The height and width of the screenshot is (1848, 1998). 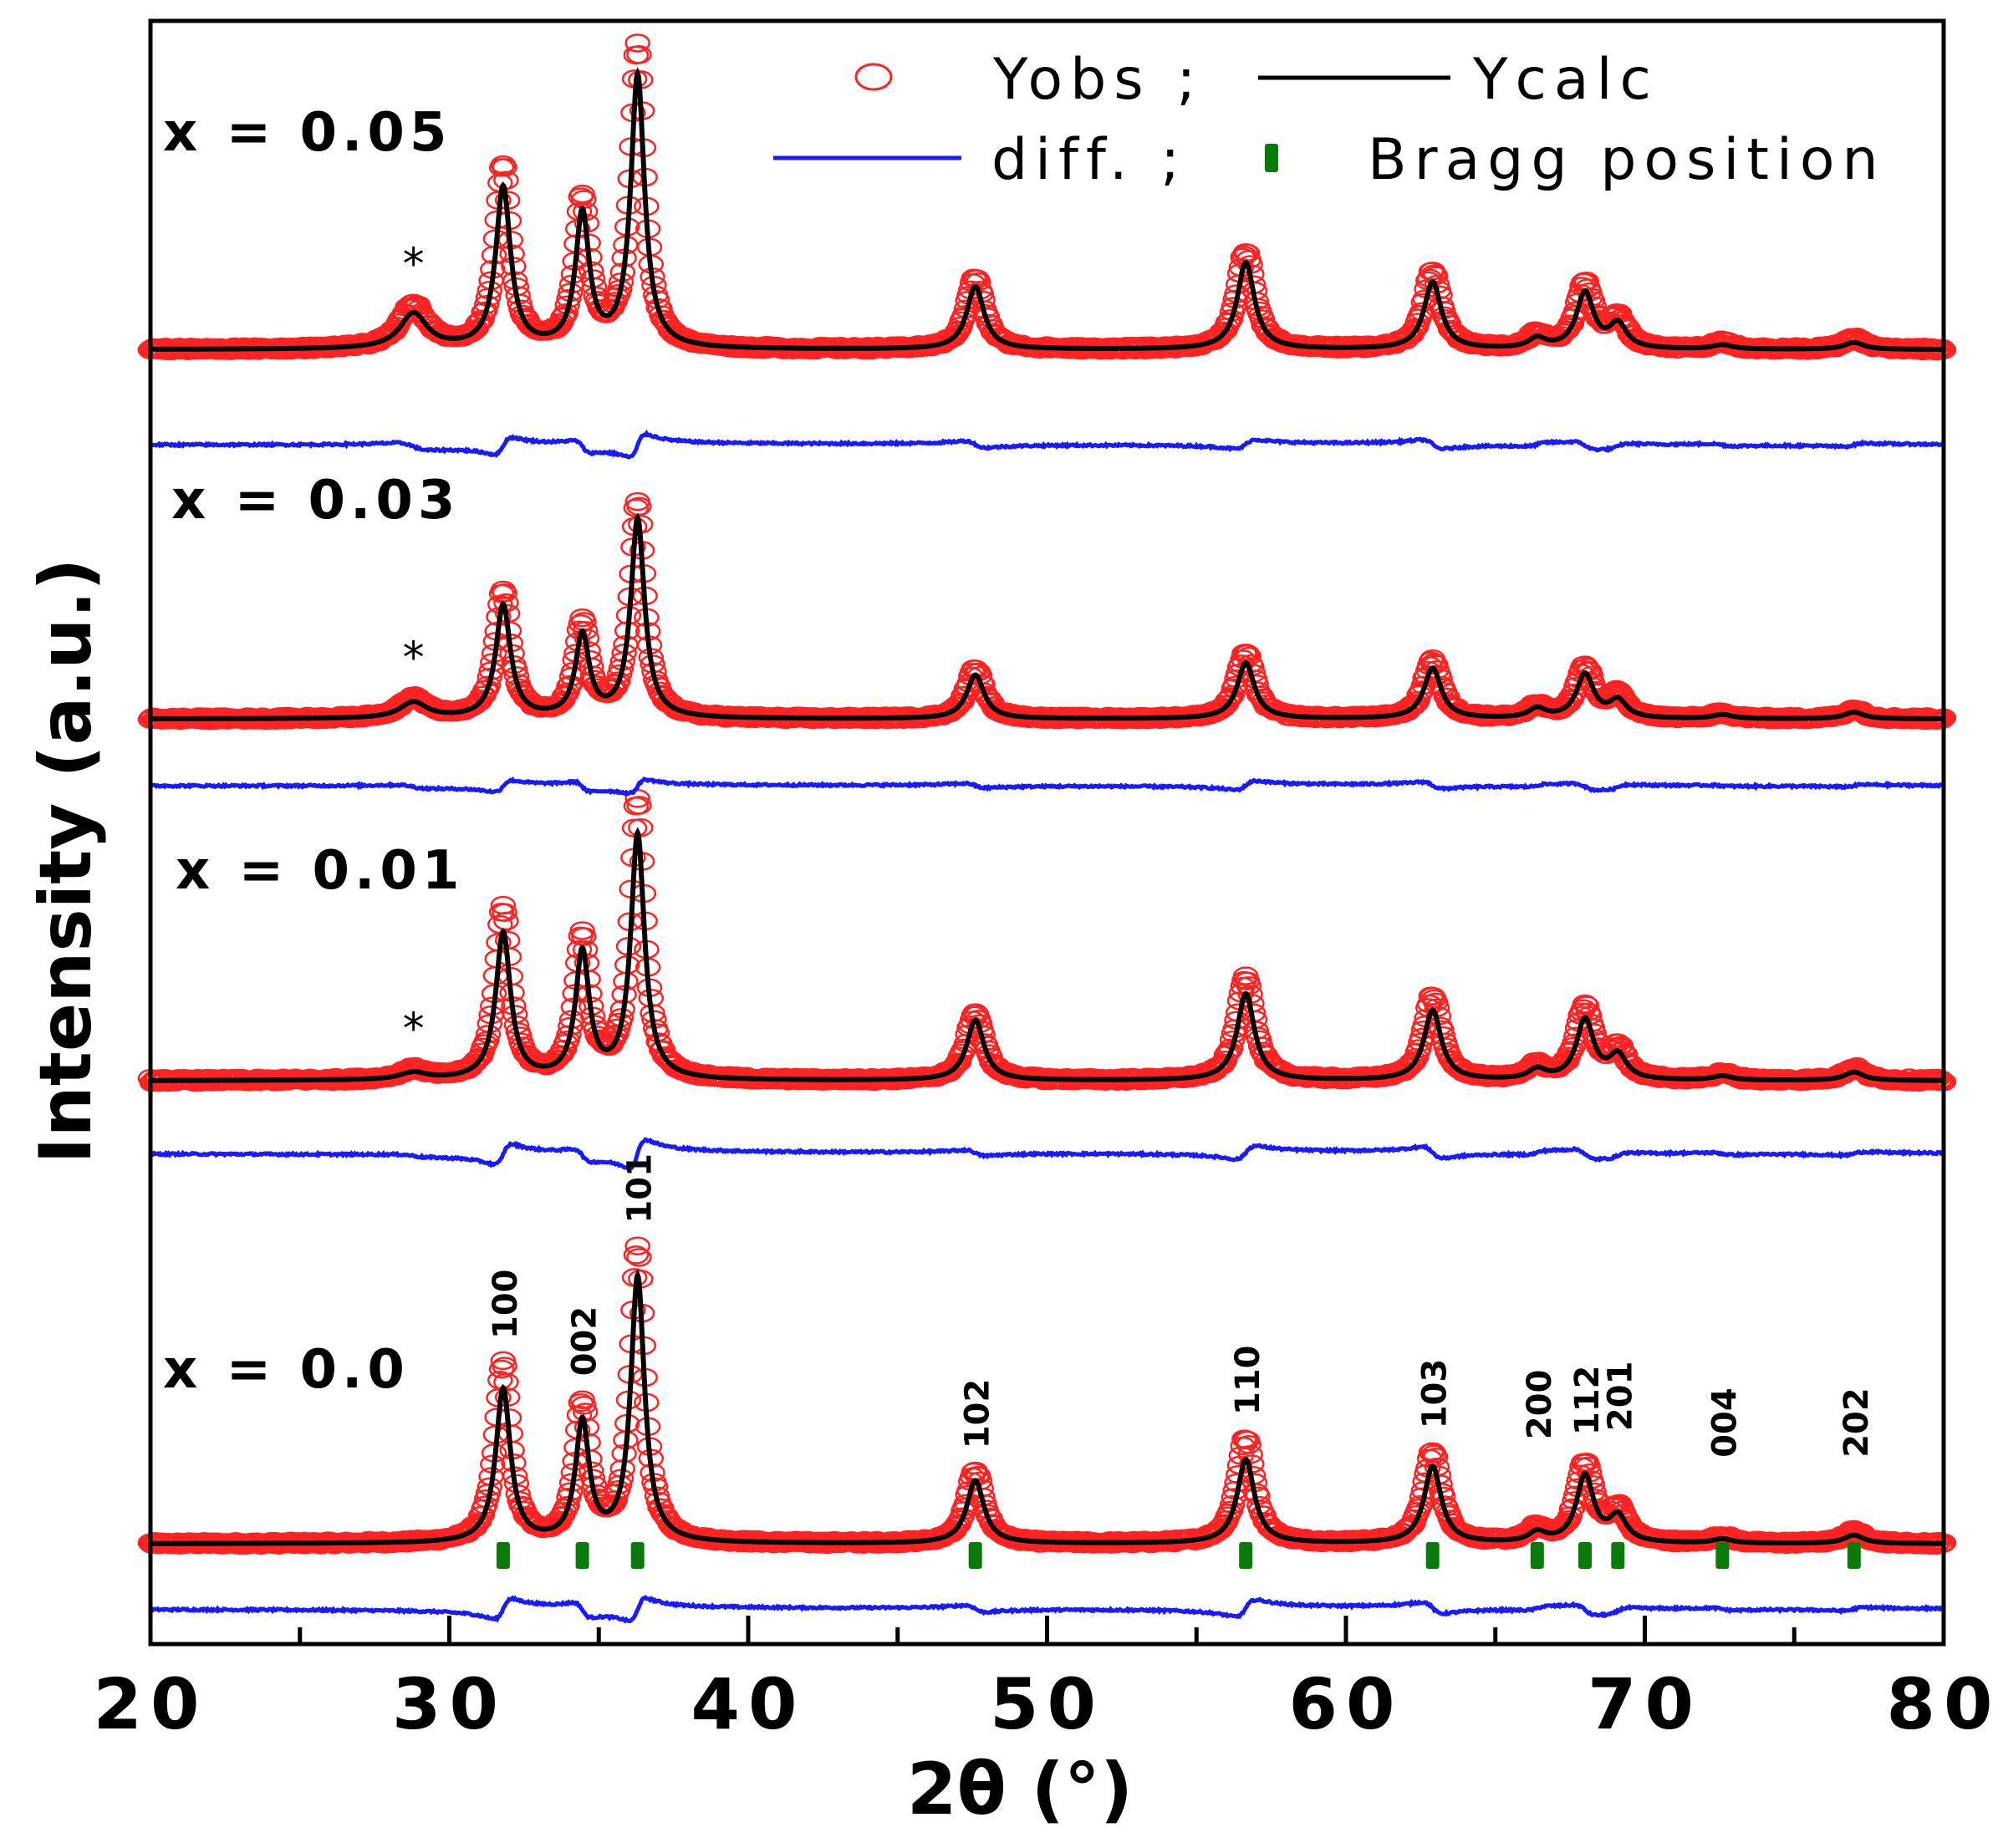 What do you see at coordinates (1627, 160) in the screenshot?
I see `legend-bragg-label: Bragg position` at bounding box center [1627, 160].